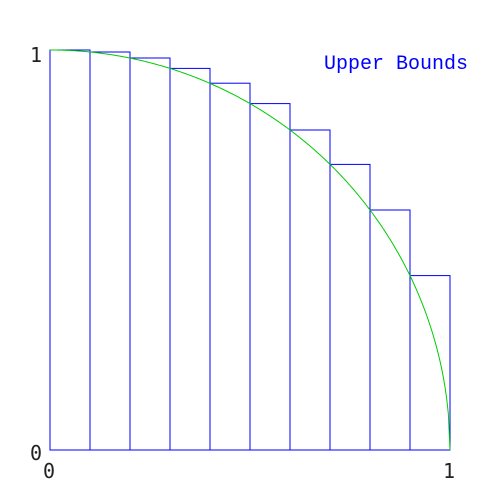  What do you see at coordinates (449, 471) in the screenshot?
I see `x-tick-label-right: 1` at bounding box center [449, 471].